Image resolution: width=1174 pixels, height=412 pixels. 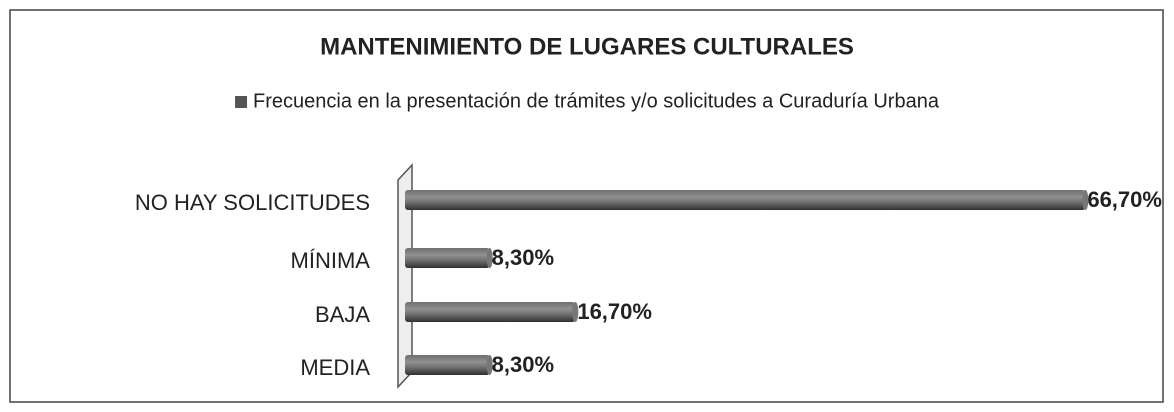 I want to click on category-label: NO HAY SOLICITUDES, so click(x=252, y=202).